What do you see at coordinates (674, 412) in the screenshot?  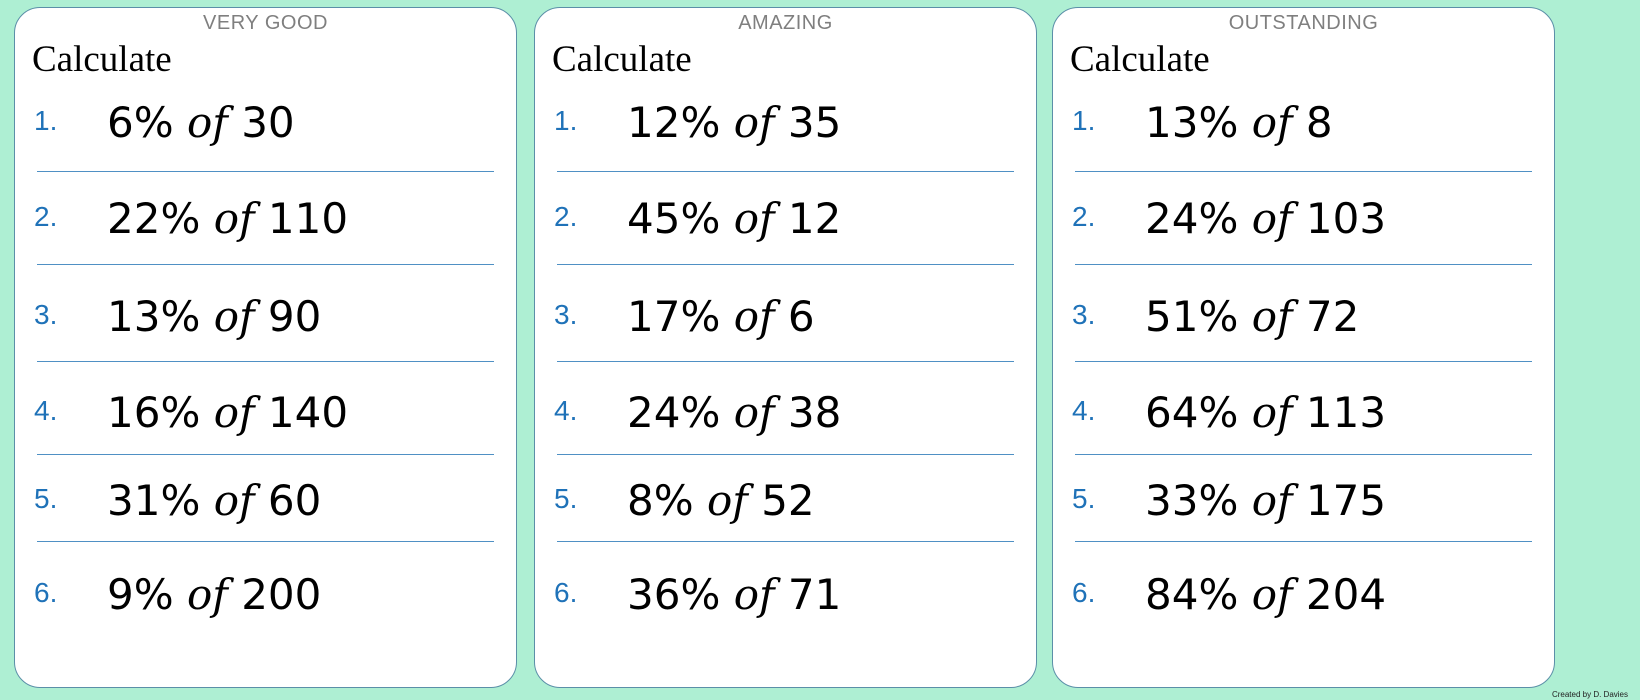 I see `question-percent: 24%` at bounding box center [674, 412].